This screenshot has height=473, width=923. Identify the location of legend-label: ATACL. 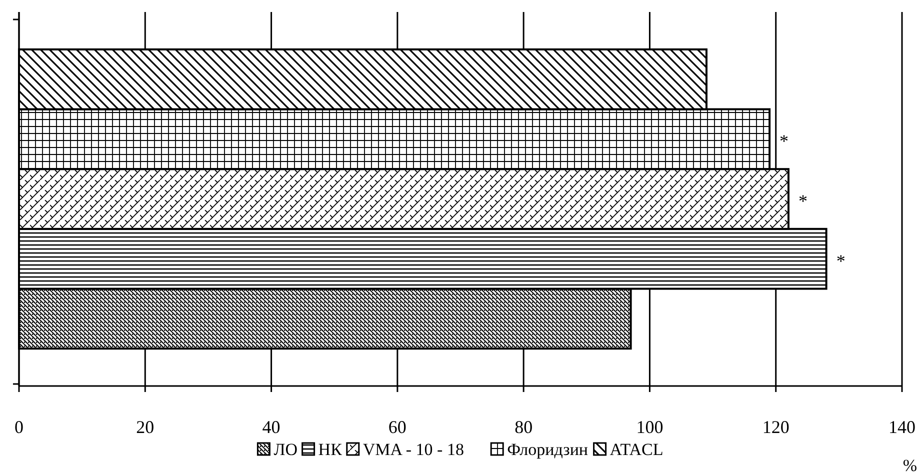
(637, 449).